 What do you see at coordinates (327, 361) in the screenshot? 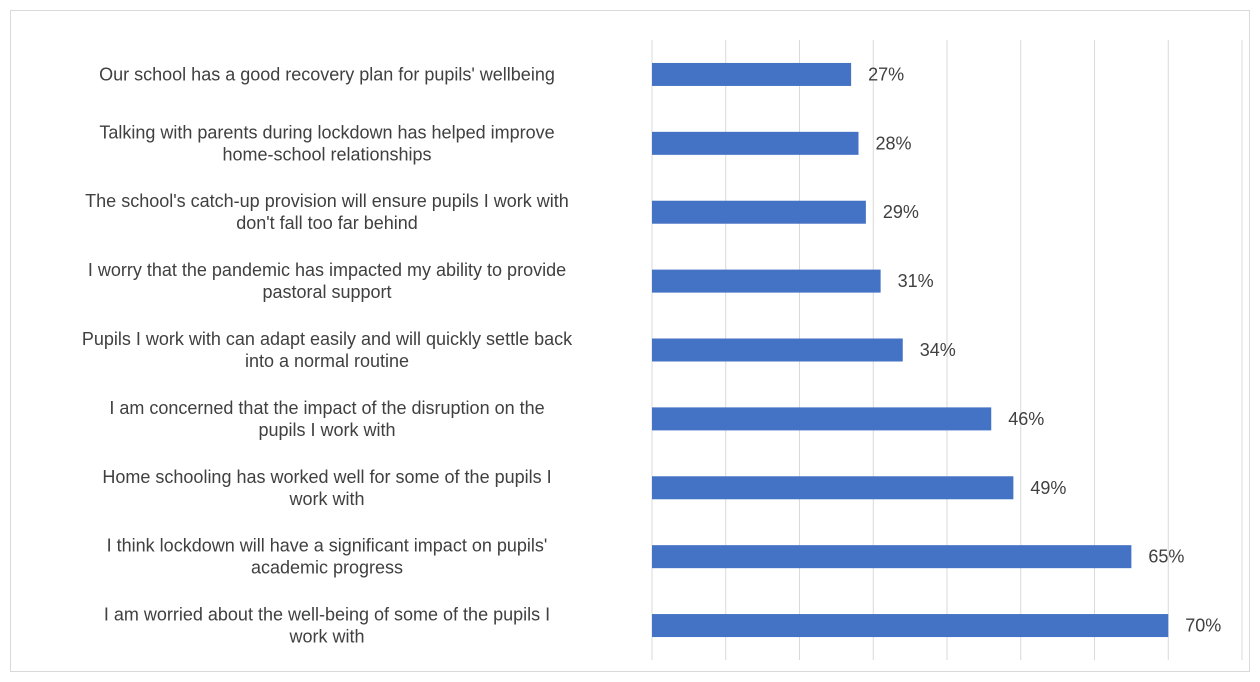
I see `category-label-5-line-2: into a normal routine` at bounding box center [327, 361].